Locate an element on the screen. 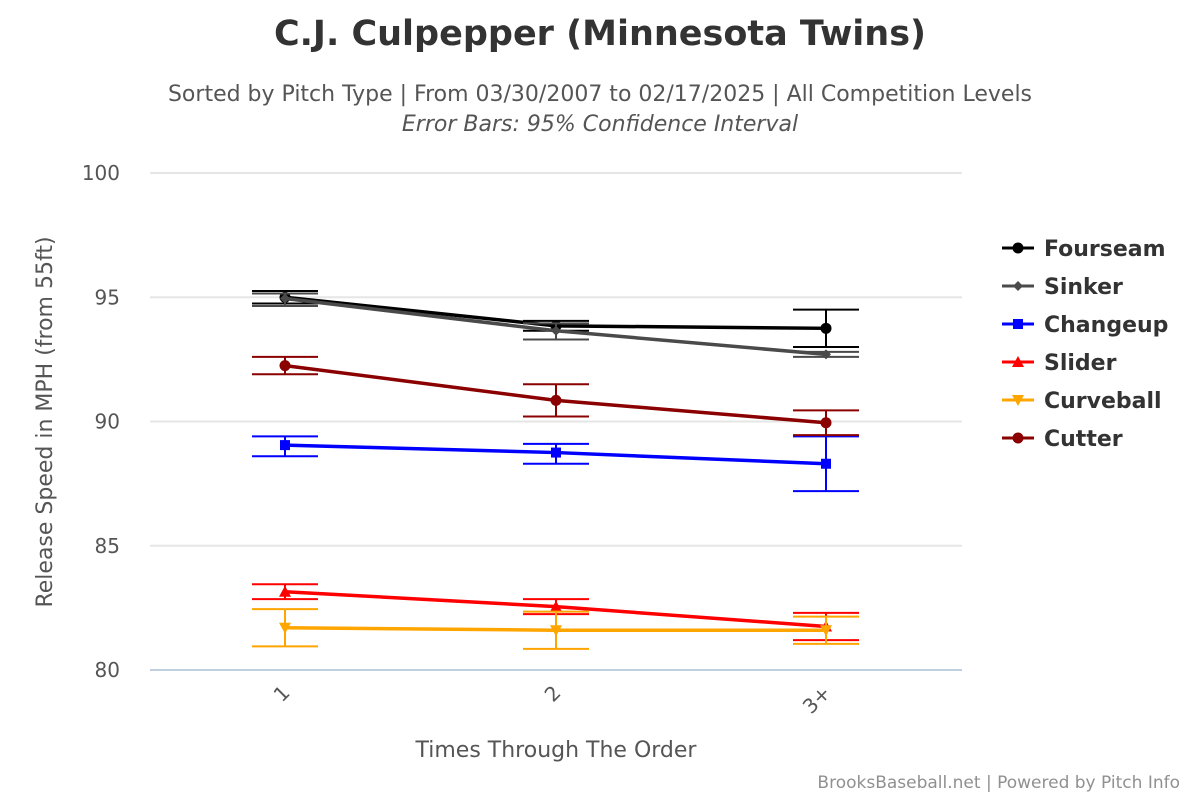  legend-item-sinker: Sinker is located at coordinates (1062, 287).